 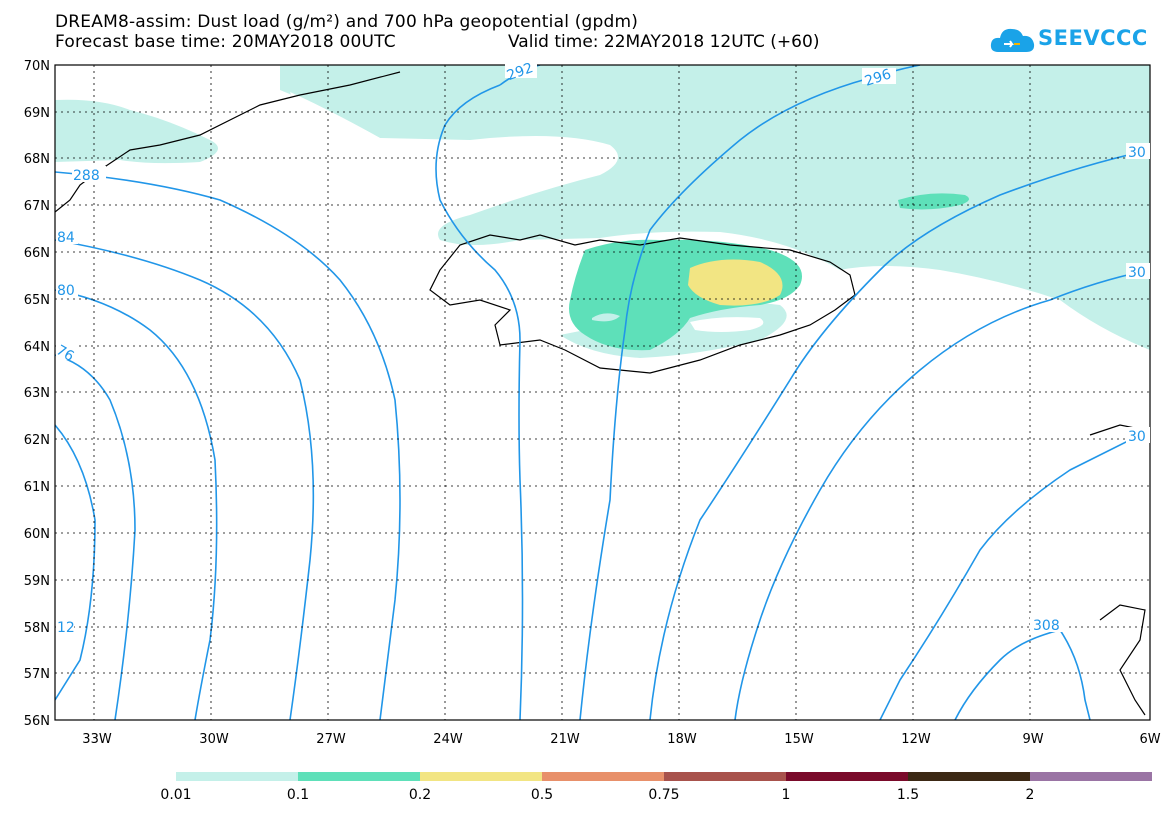 I want to click on lon-label: 21W, so click(x=565, y=739).